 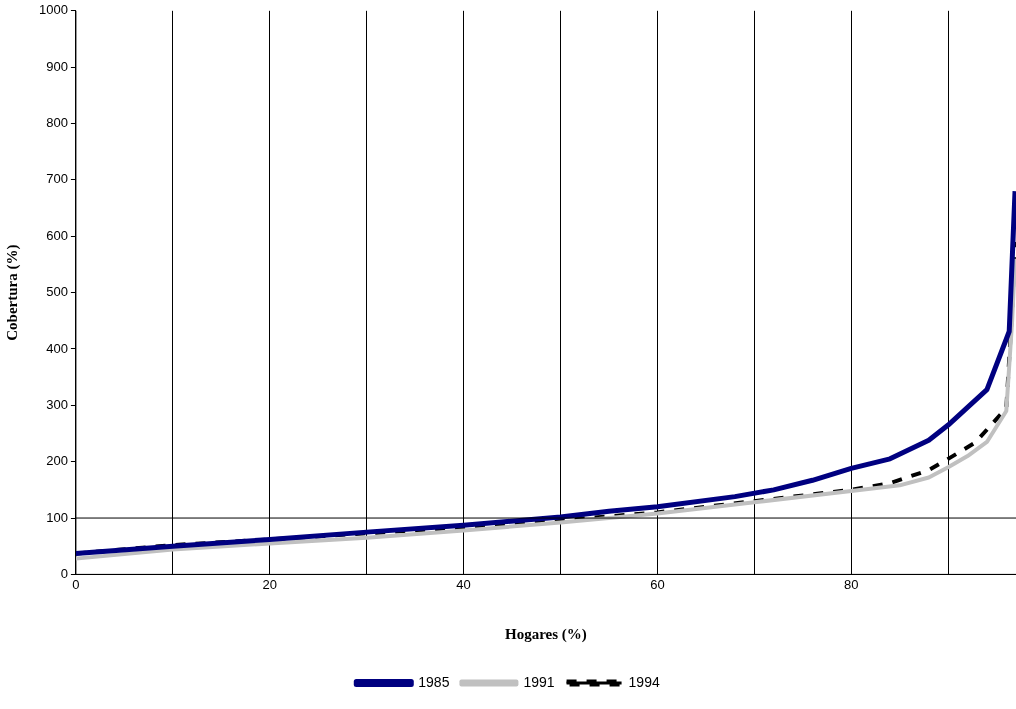 I want to click on y-tick-label: 500, so click(x=57, y=292).